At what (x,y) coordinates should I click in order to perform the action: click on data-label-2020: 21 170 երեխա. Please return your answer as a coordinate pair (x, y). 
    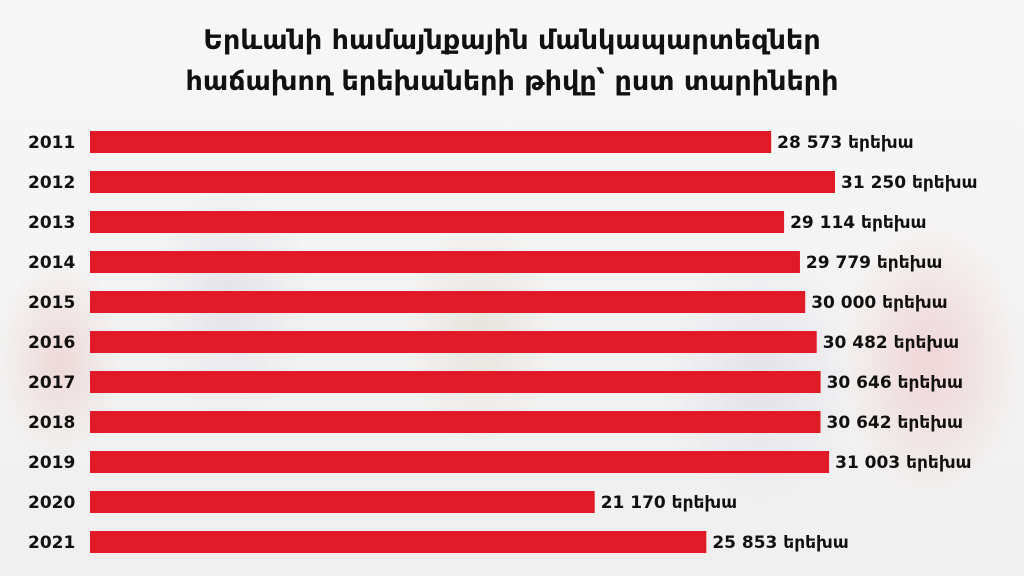
    Looking at the image, I should click on (669, 503).